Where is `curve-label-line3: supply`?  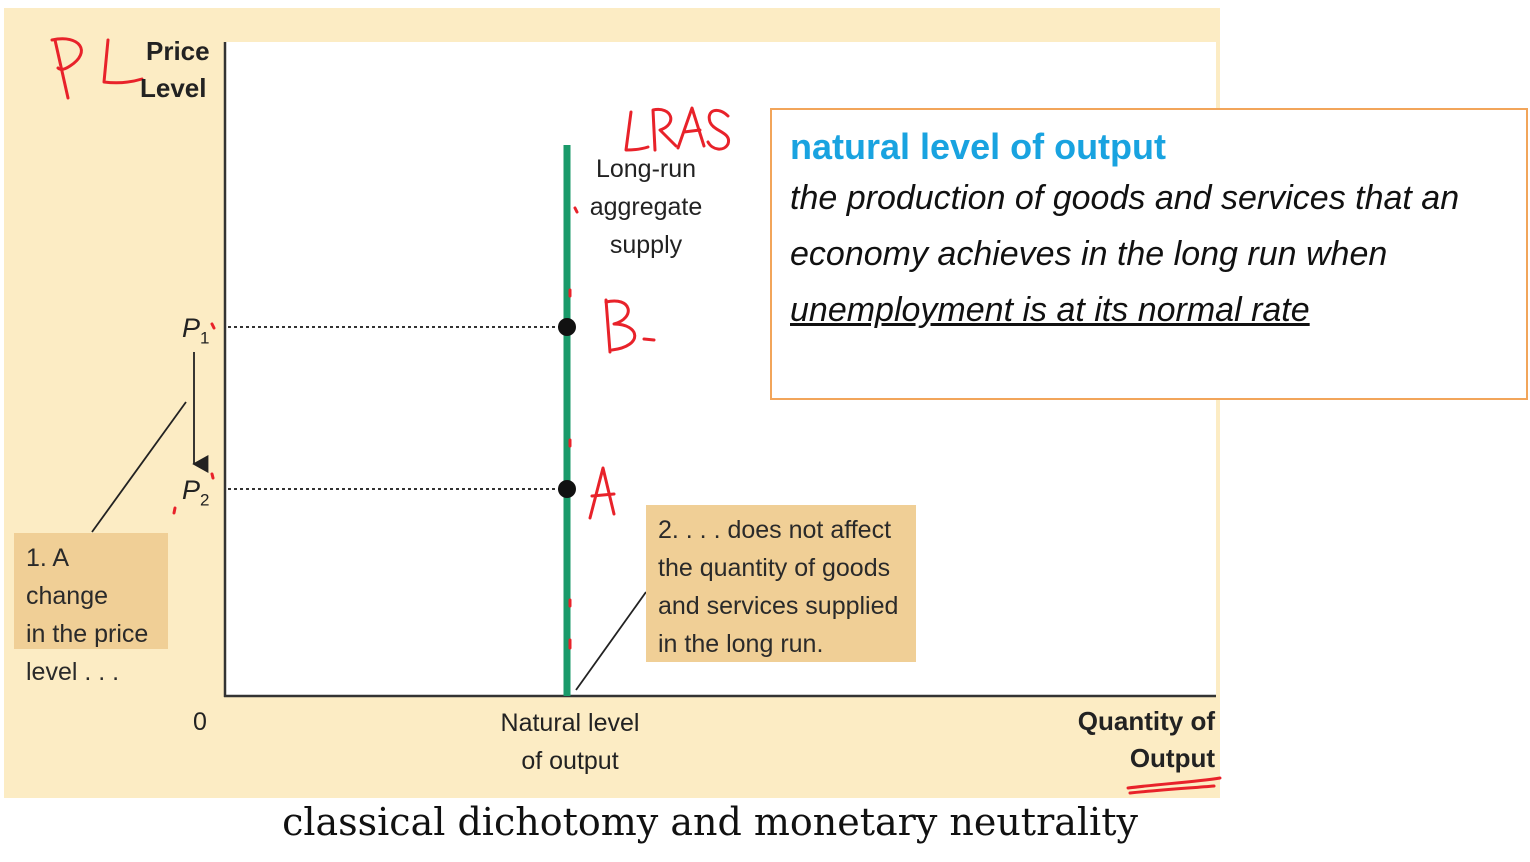 curve-label-line3: supply is located at coordinates (646, 245).